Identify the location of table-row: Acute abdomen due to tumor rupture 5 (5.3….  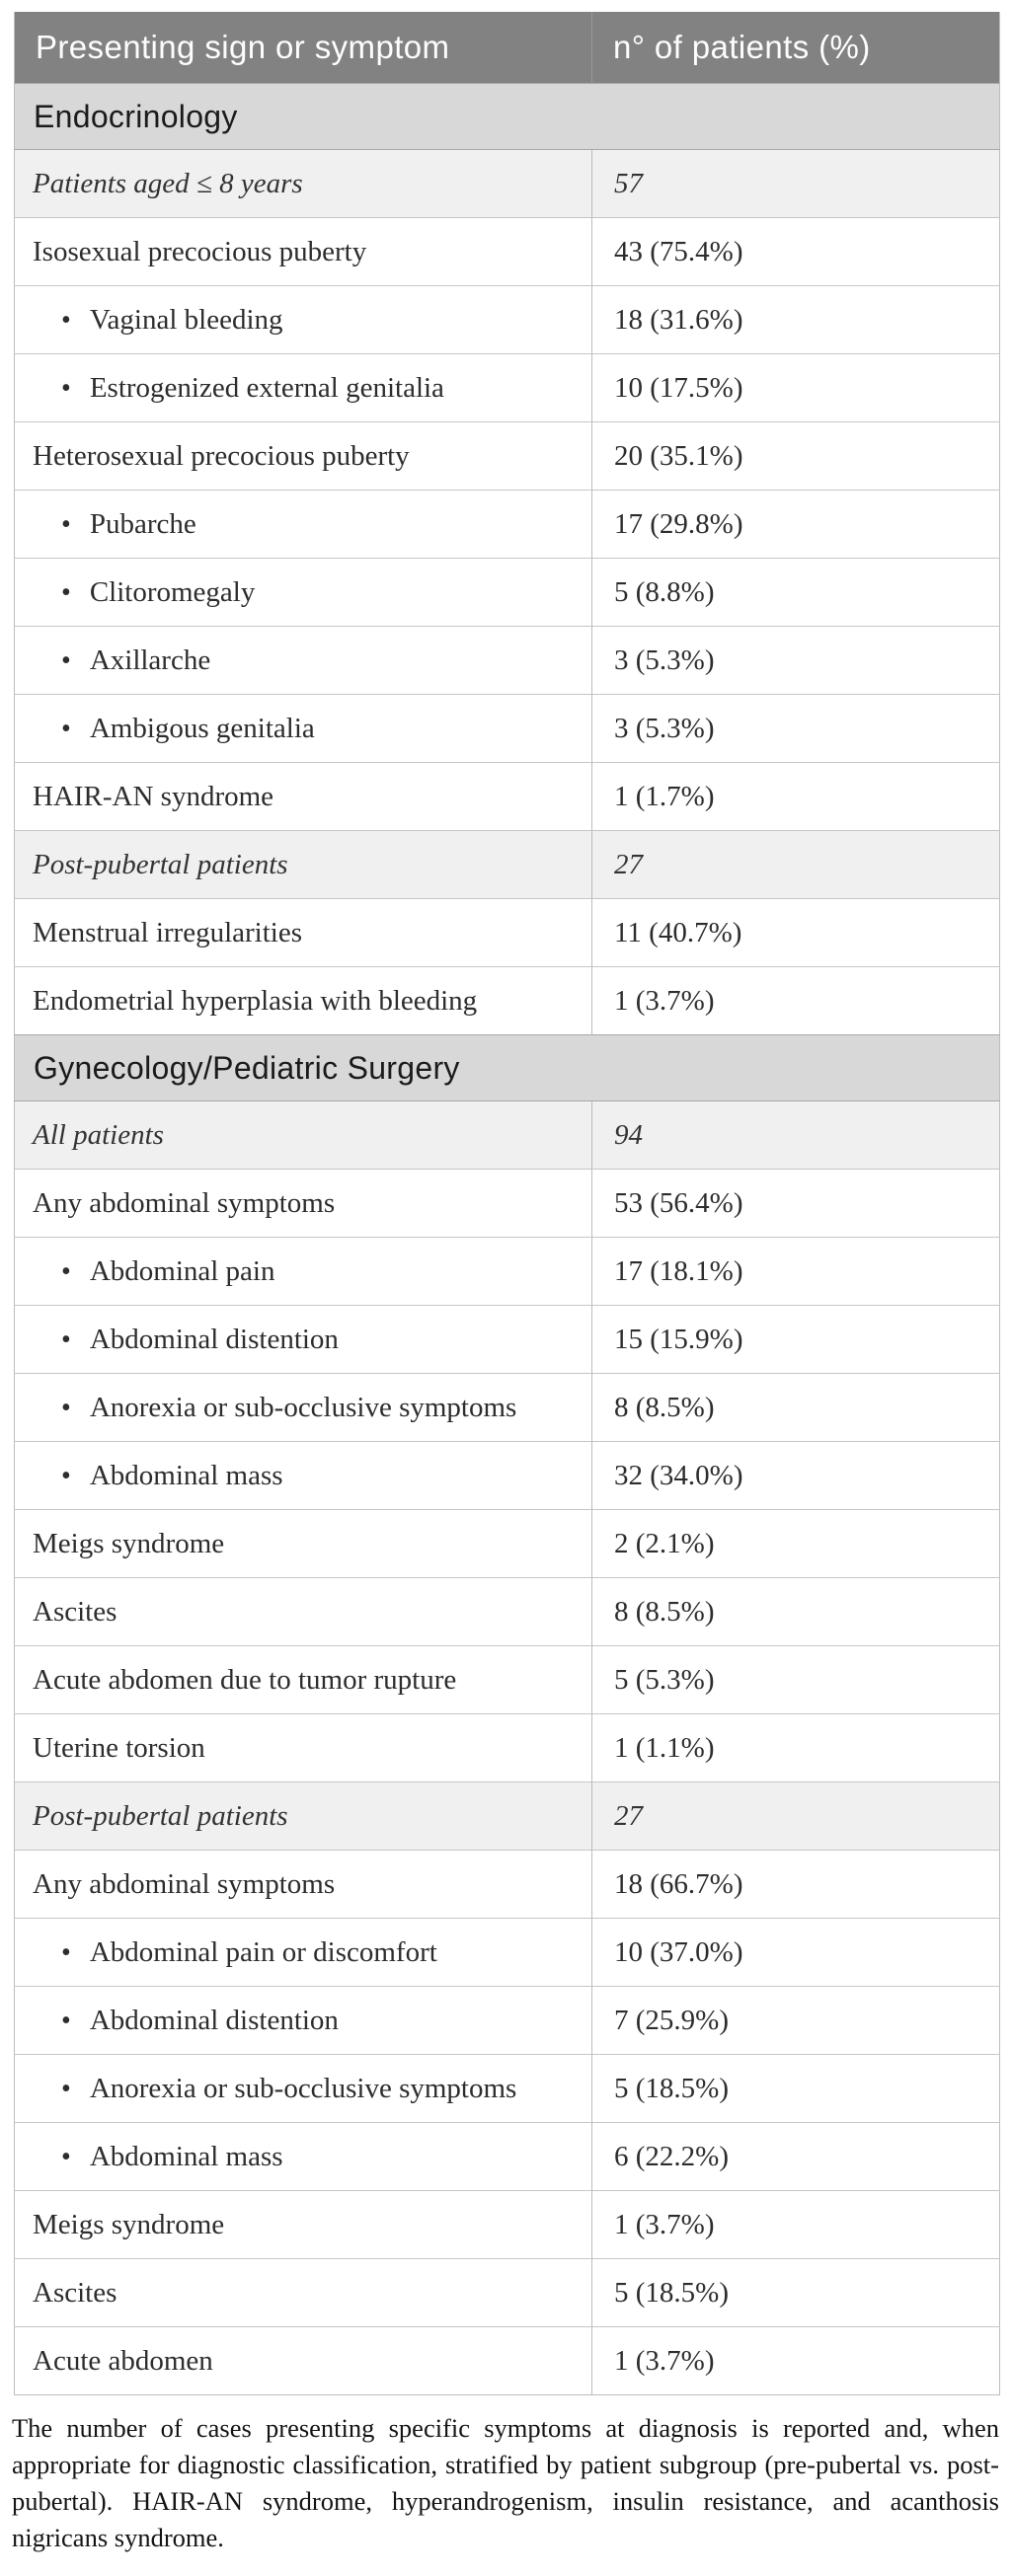
(507, 1680).